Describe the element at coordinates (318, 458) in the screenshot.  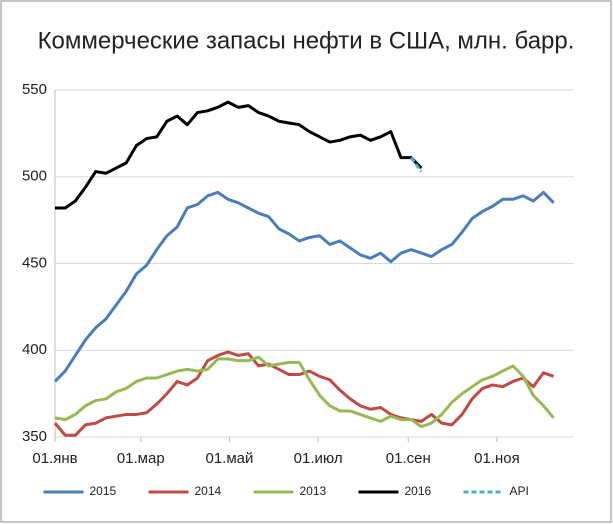
I see `x-tick-label: 01.июл` at that location.